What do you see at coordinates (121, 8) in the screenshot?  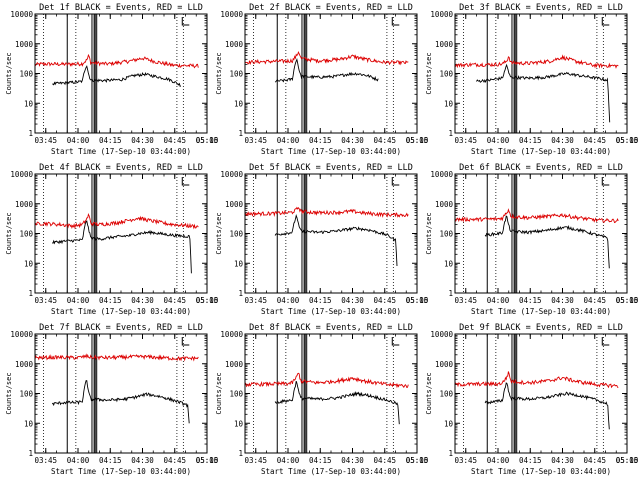 I see `panel-title: Det 1f BLACK = Events, RED = LLD` at bounding box center [121, 8].